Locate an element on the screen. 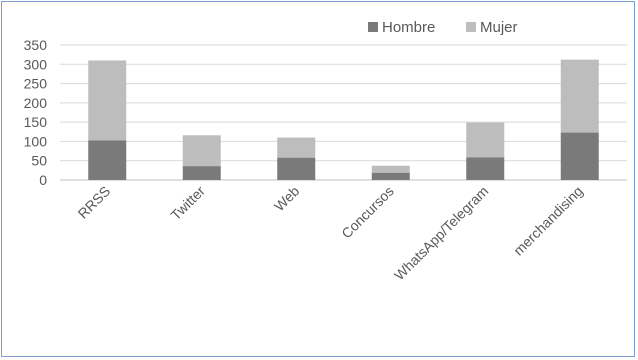  bar-hombre-whatsapp-telegram is located at coordinates (485, 168).